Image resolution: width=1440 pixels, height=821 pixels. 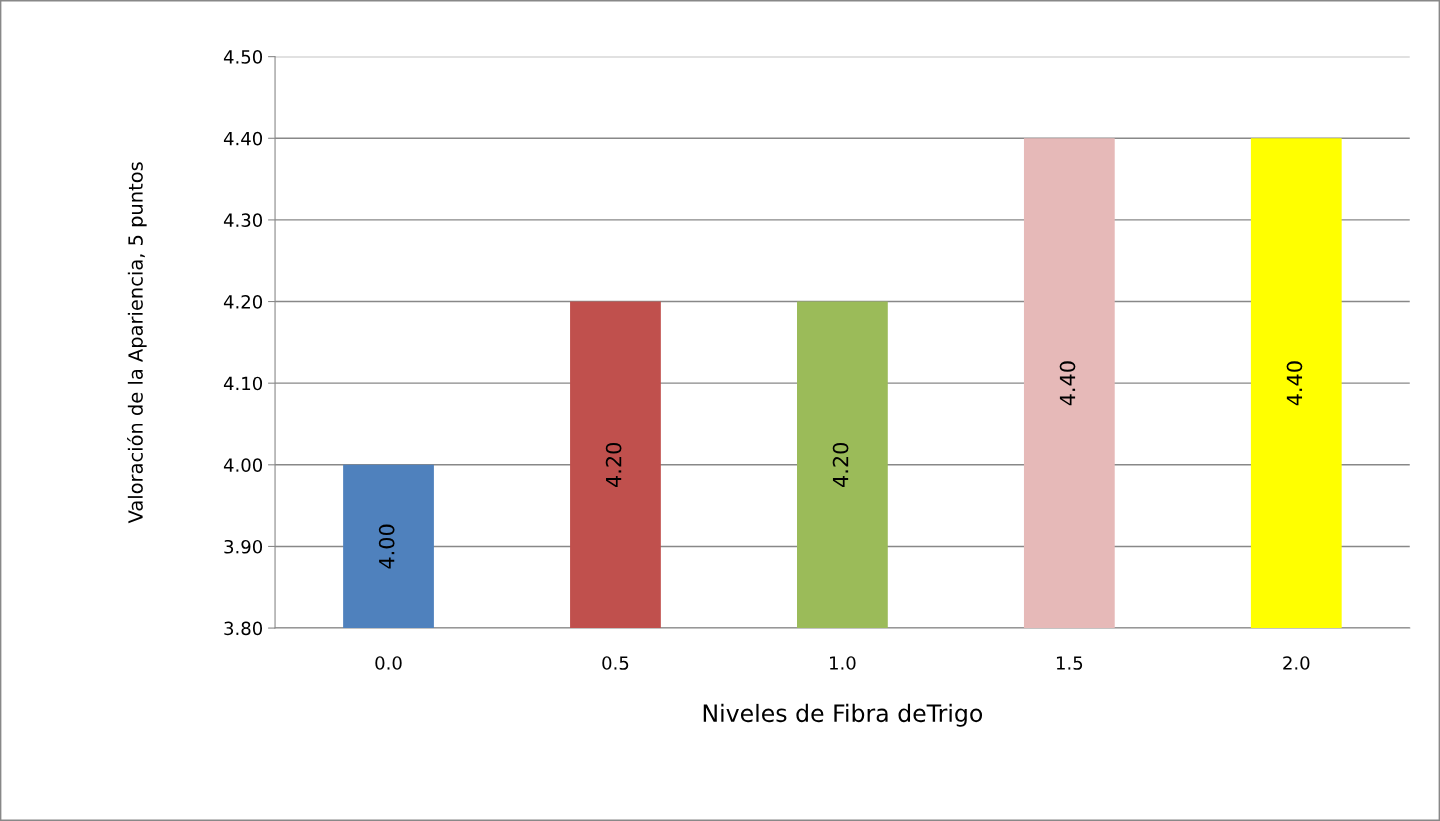 What do you see at coordinates (615, 663) in the screenshot?
I see `x-tick-label: 0.5` at bounding box center [615, 663].